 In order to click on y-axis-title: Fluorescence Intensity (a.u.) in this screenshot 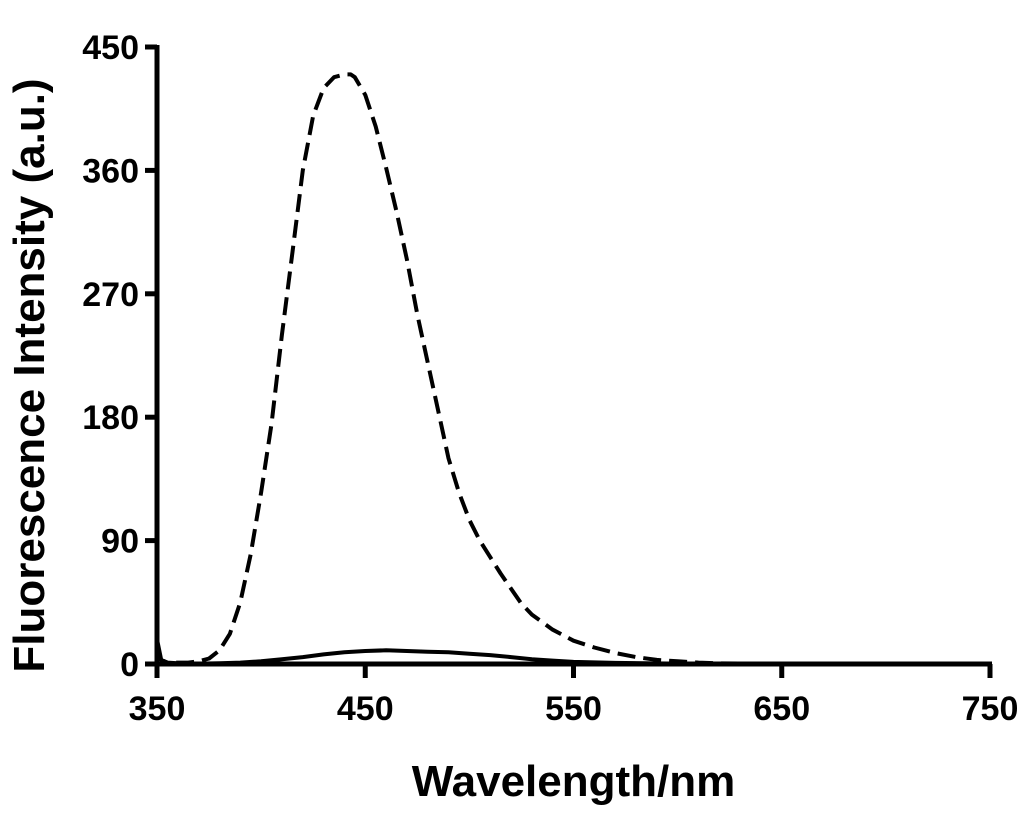, I will do `click(29, 375)`.